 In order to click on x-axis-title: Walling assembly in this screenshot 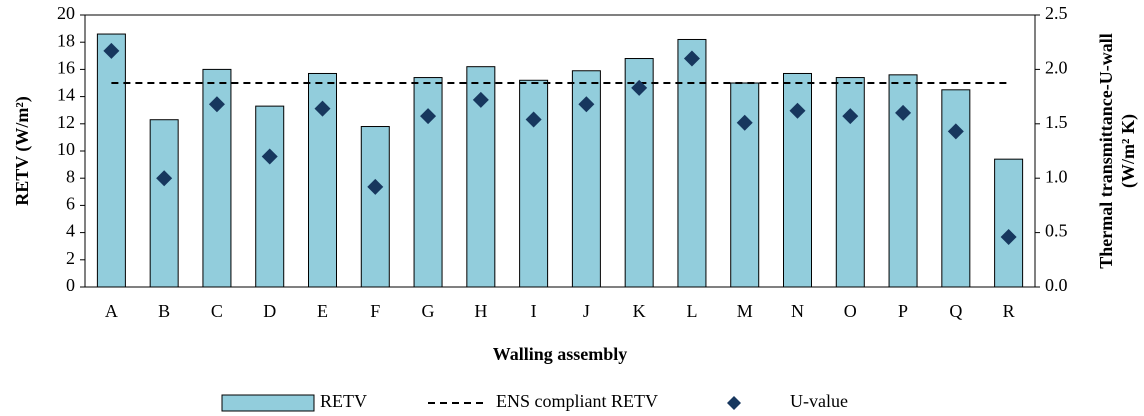, I will do `click(560, 354)`.